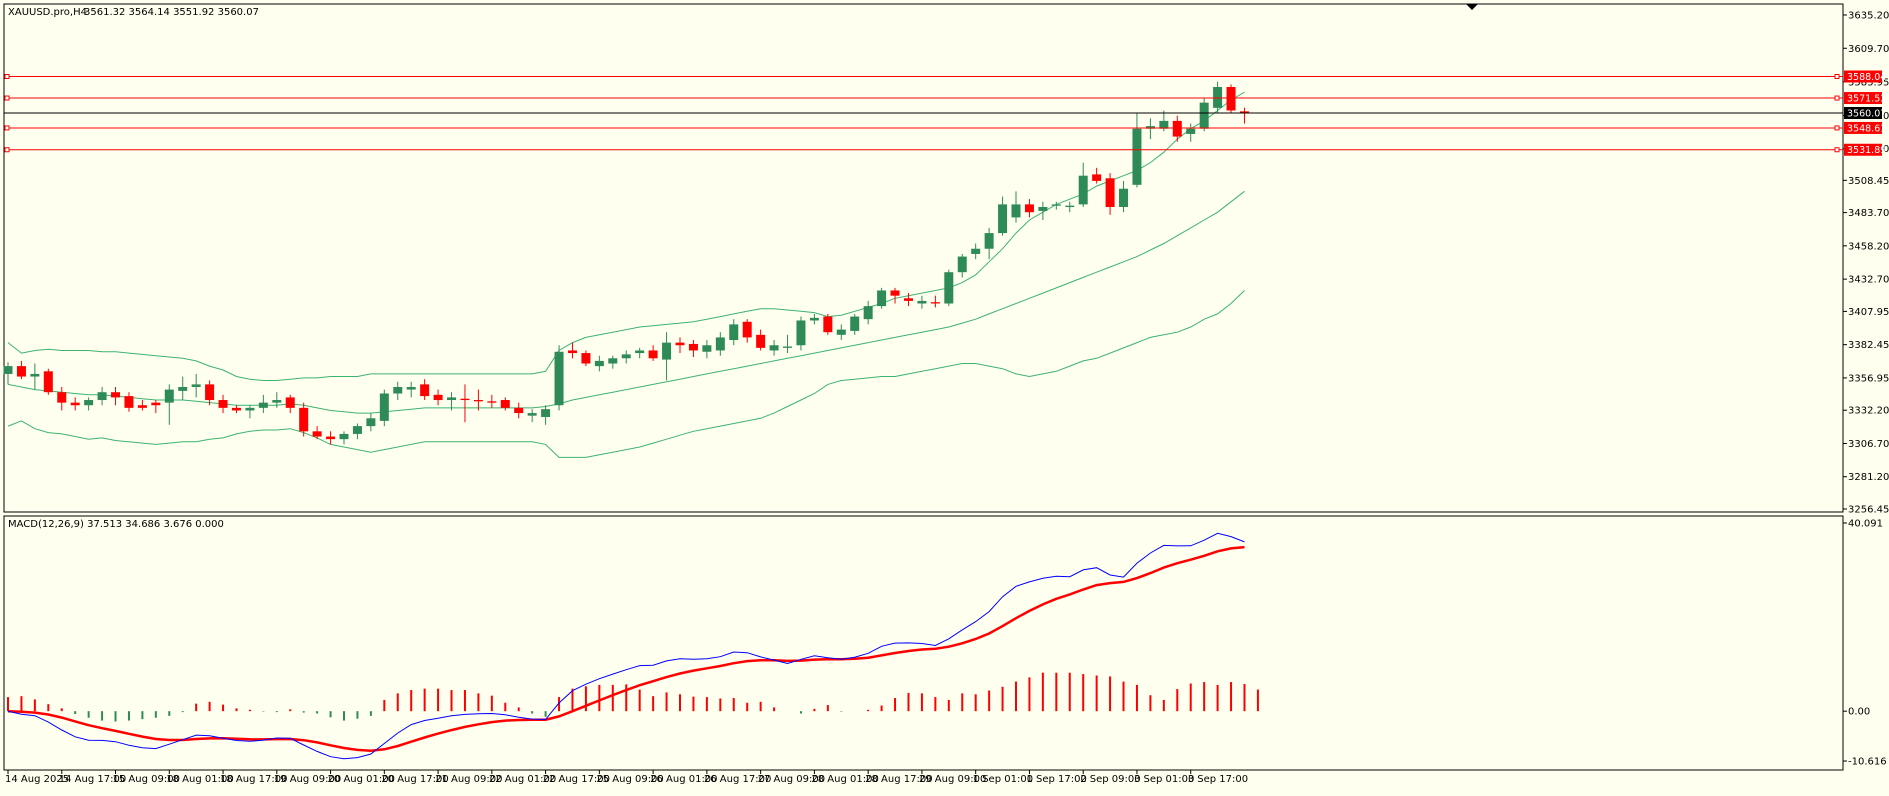 The image size is (1889, 796). I want to click on time-tick-label: 28 Aug 01:00, so click(844, 779).